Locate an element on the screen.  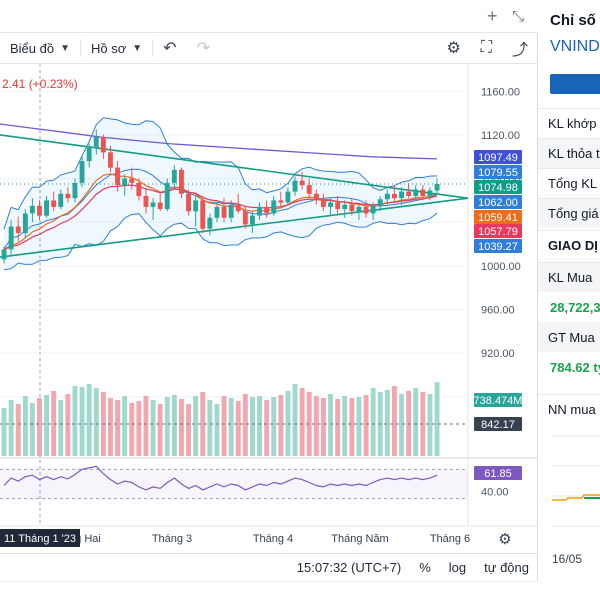
section-header: GIAO DỊ is located at coordinates (569, 245).